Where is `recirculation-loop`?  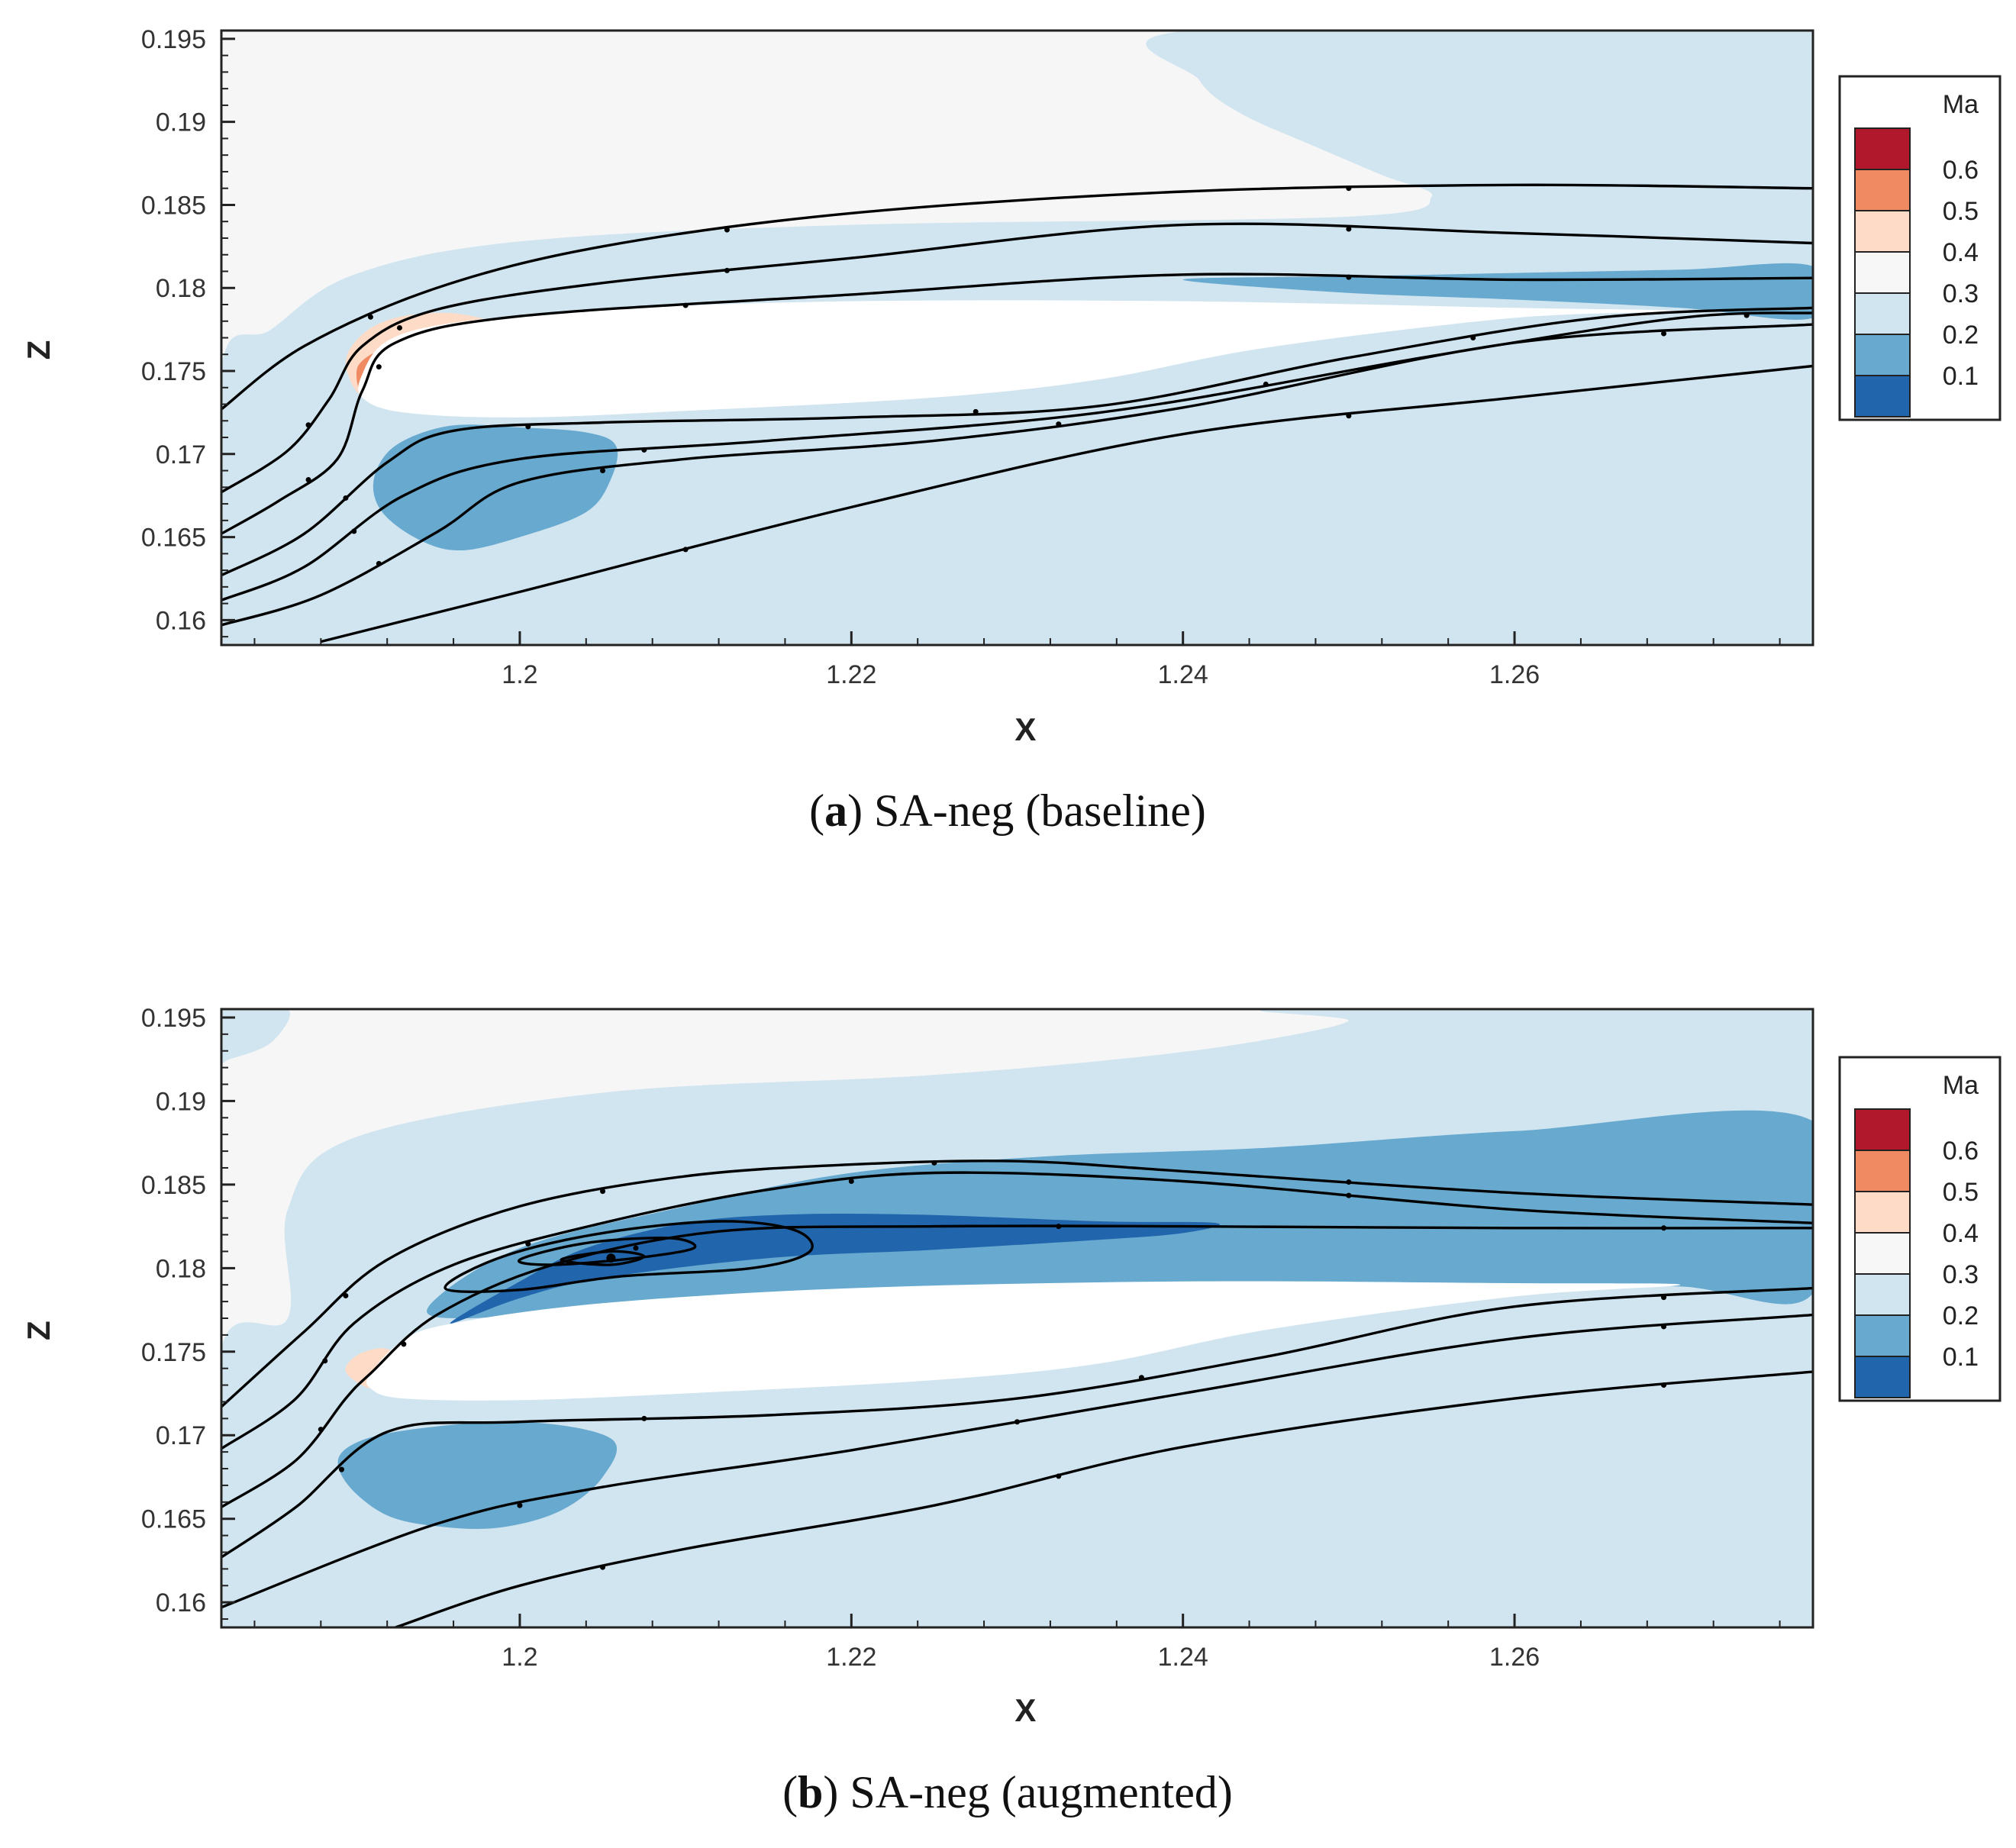 recirculation-loop is located at coordinates (629, 1257).